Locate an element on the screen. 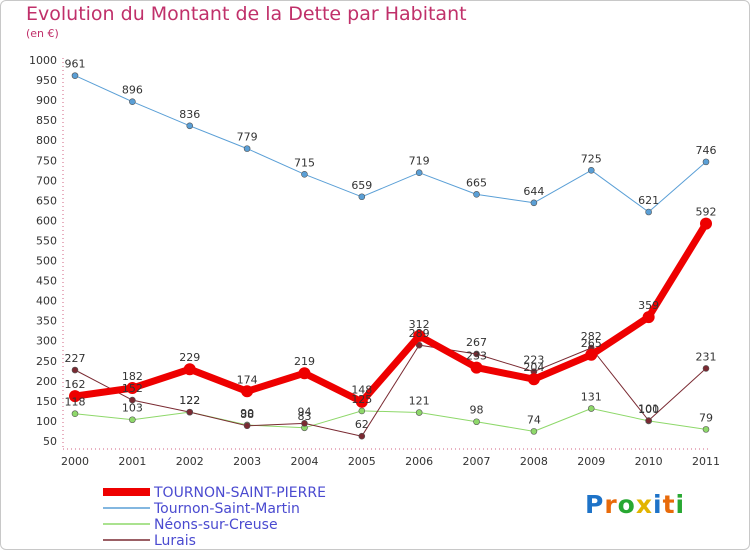 The height and width of the screenshot is (550, 750). data-label: 174 is located at coordinates (247, 379).